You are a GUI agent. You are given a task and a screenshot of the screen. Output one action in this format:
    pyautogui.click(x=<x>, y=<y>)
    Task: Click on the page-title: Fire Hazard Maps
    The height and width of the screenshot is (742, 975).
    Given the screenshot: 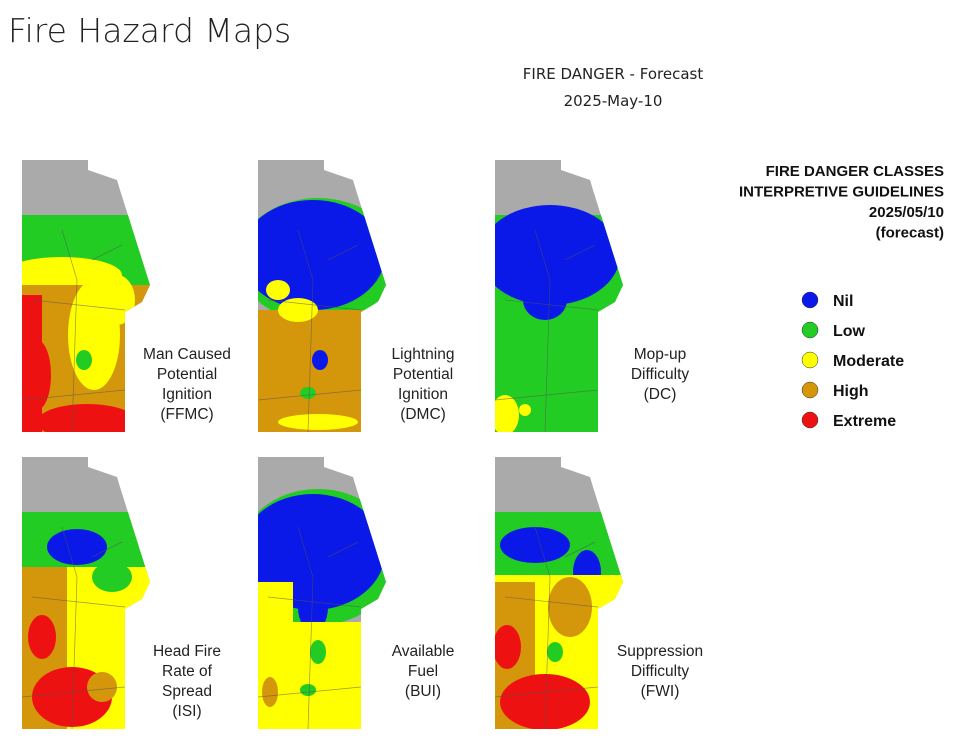 What is the action you would take?
    pyautogui.click(x=149, y=30)
    